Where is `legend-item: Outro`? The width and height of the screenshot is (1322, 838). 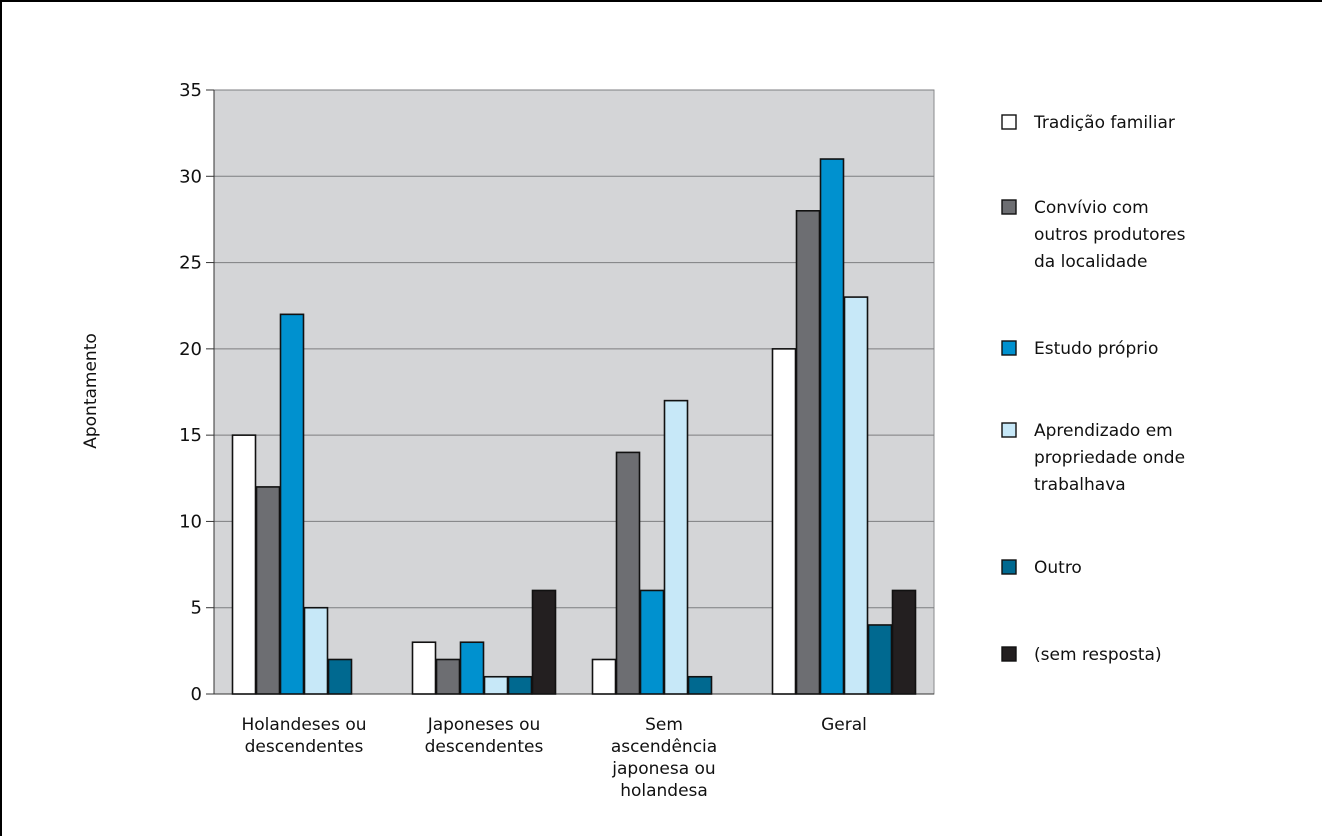
legend-item: Outro is located at coordinates (1041, 568).